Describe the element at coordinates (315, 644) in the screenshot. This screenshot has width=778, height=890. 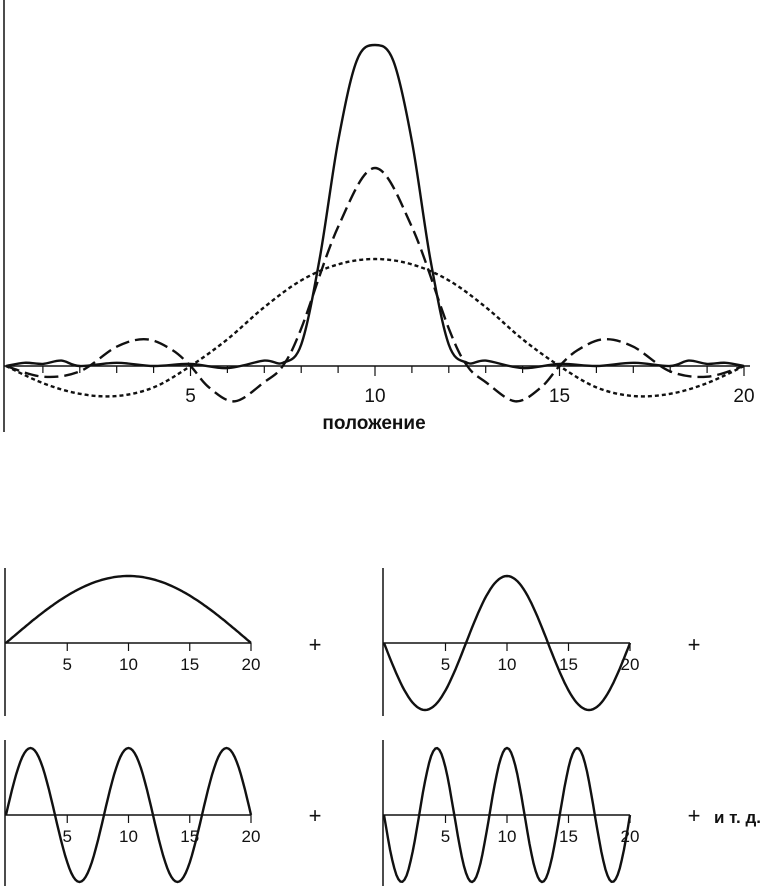
I see `plus-sign-1: +` at that location.